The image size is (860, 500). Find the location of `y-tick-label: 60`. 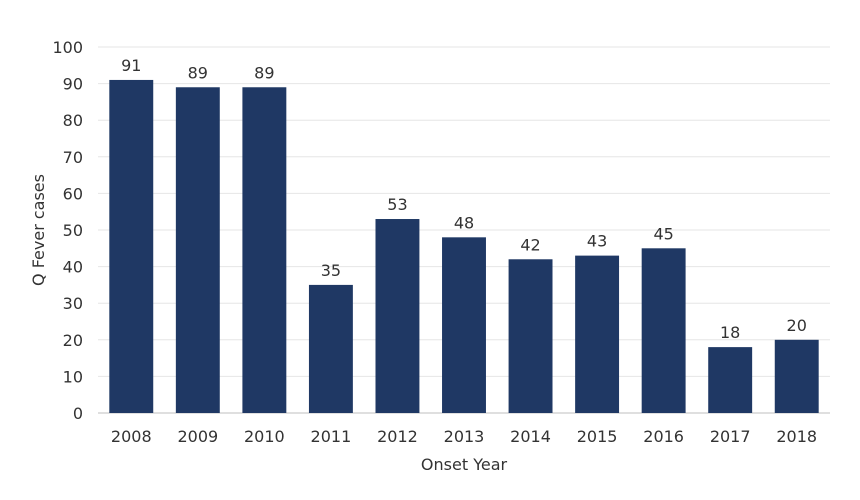

y-tick-label: 60 is located at coordinates (73, 193).